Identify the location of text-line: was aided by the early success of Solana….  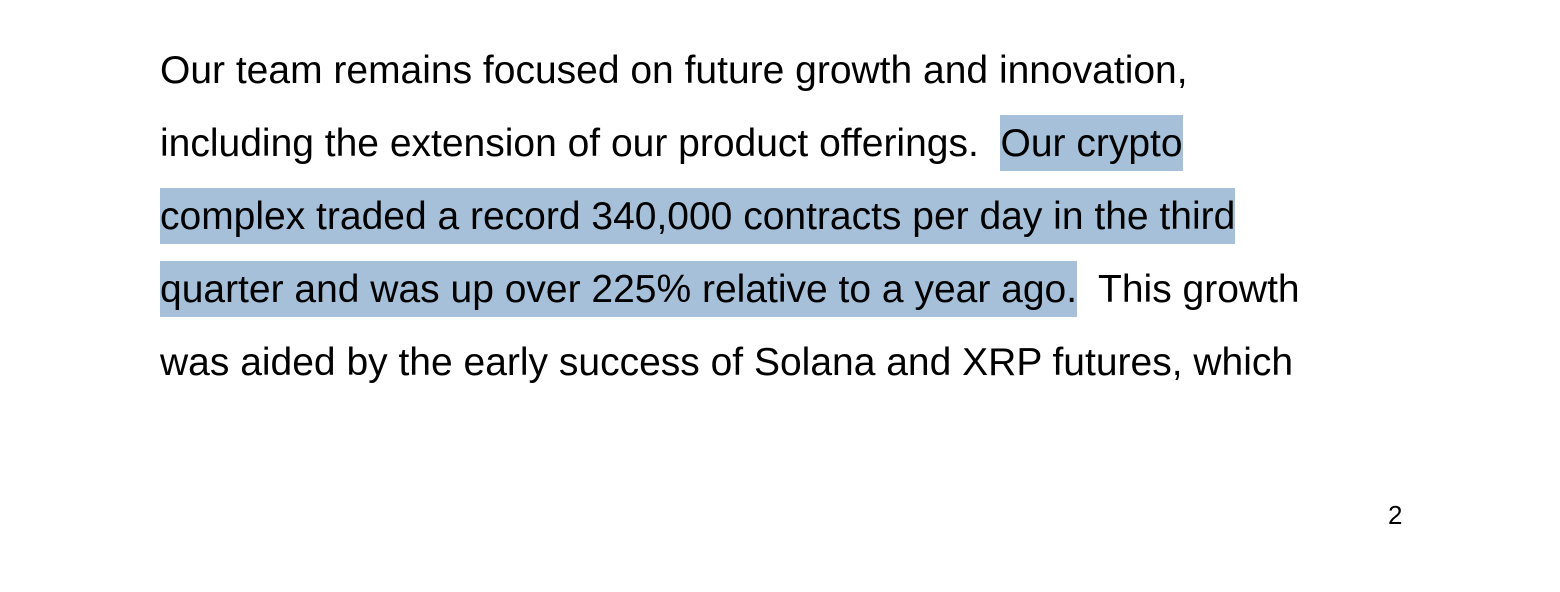
(730, 362).